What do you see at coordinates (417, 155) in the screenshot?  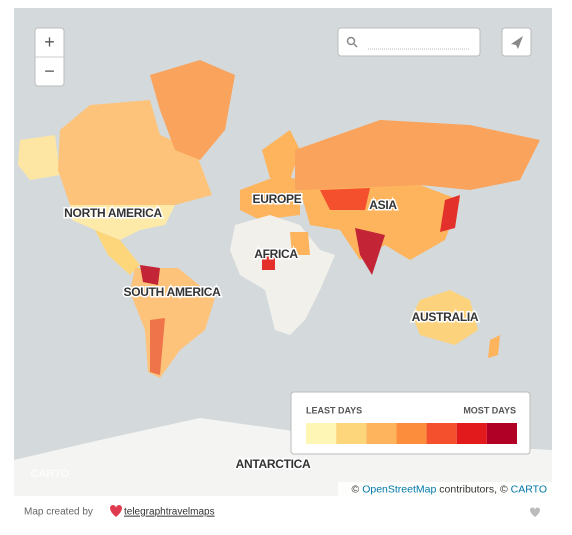 I see `russia` at bounding box center [417, 155].